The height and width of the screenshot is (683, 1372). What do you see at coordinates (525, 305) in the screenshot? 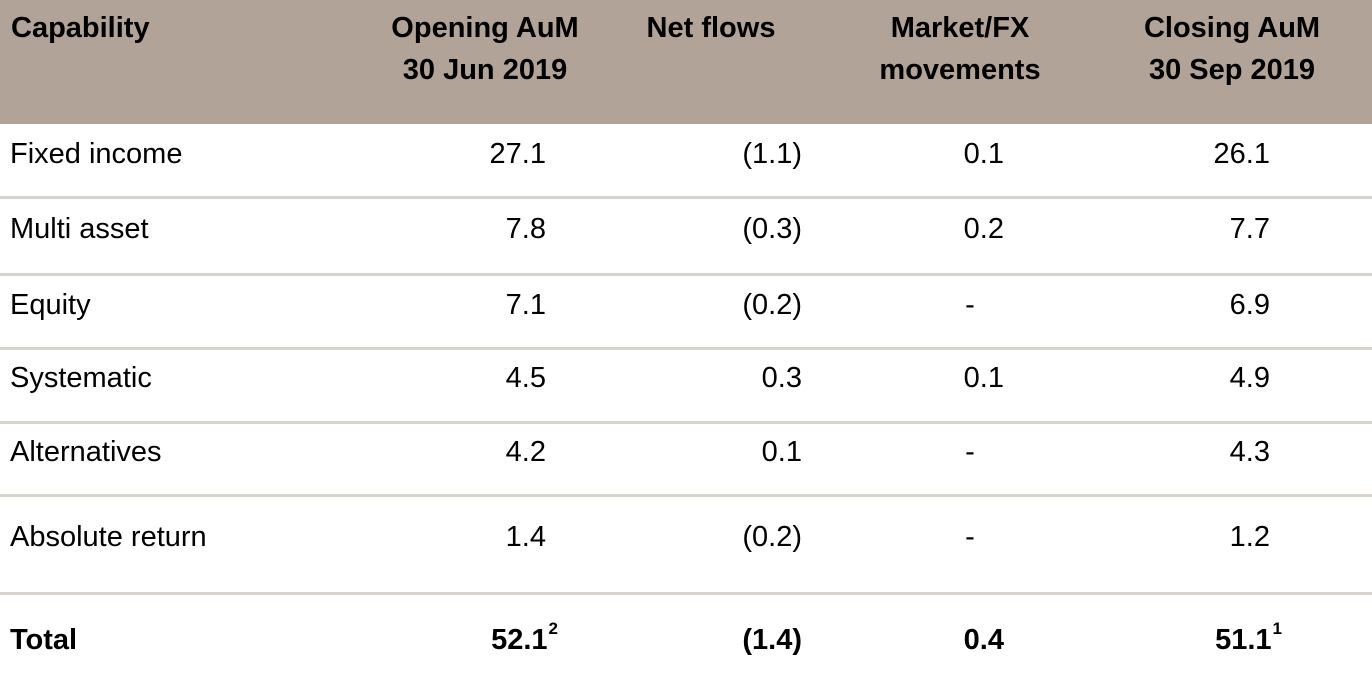
I see `row-opening-aum: 7.1` at bounding box center [525, 305].